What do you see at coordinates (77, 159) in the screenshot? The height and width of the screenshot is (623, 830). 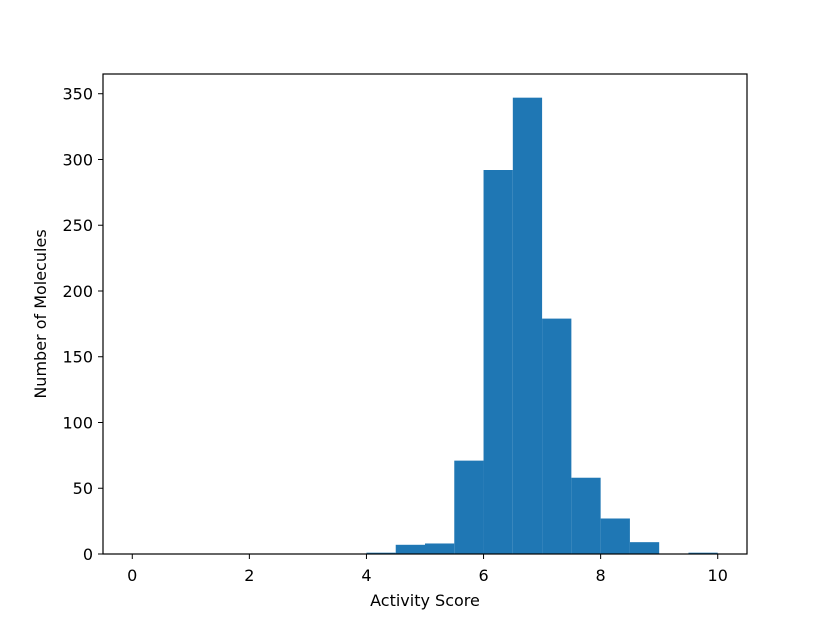 I see `y-tick-label: 300` at bounding box center [77, 159].